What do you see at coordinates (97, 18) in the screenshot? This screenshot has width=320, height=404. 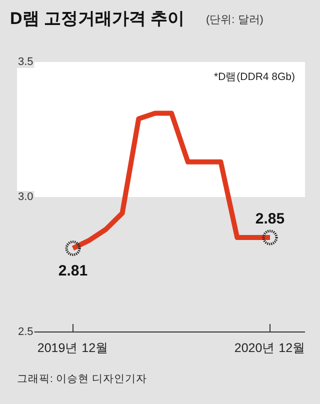 I see `chart-title: D램 고정거래가격 추이` at bounding box center [97, 18].